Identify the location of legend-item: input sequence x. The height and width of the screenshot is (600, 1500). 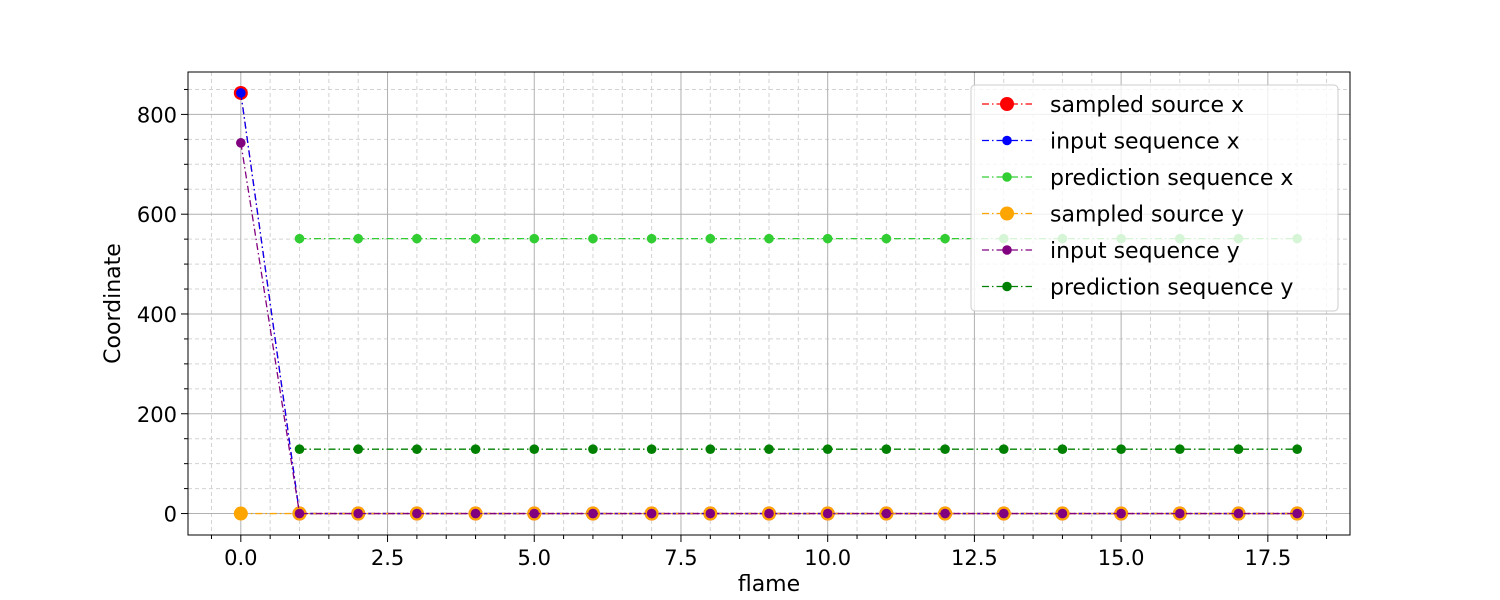
(1111, 142).